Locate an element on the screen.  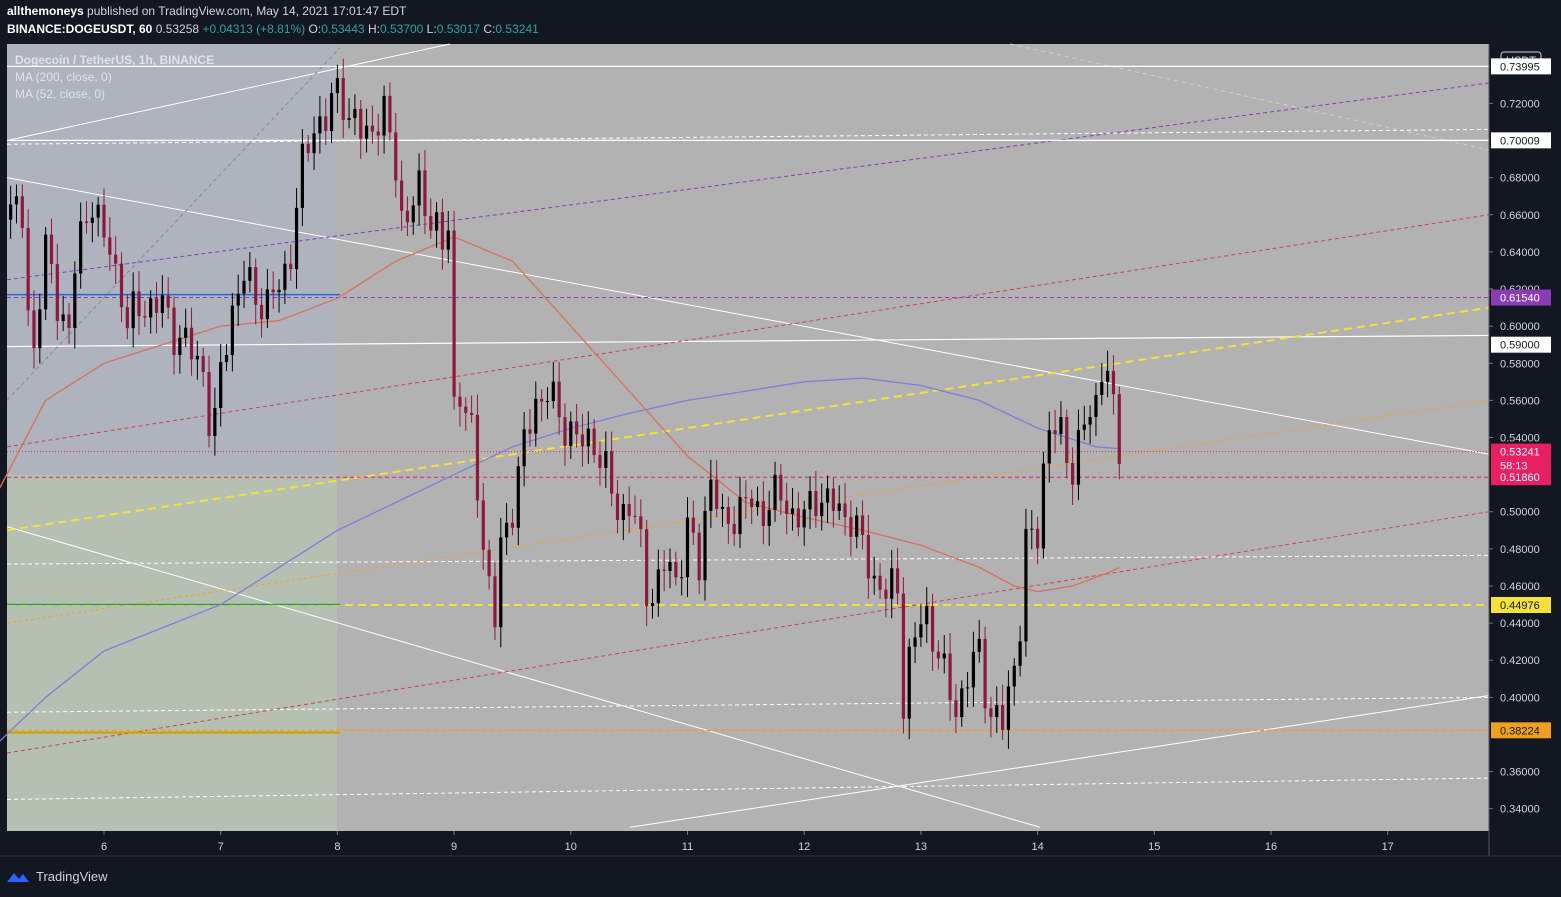
symbol: BINANCE:DOGEUSDT, 60 is located at coordinates (80, 29).